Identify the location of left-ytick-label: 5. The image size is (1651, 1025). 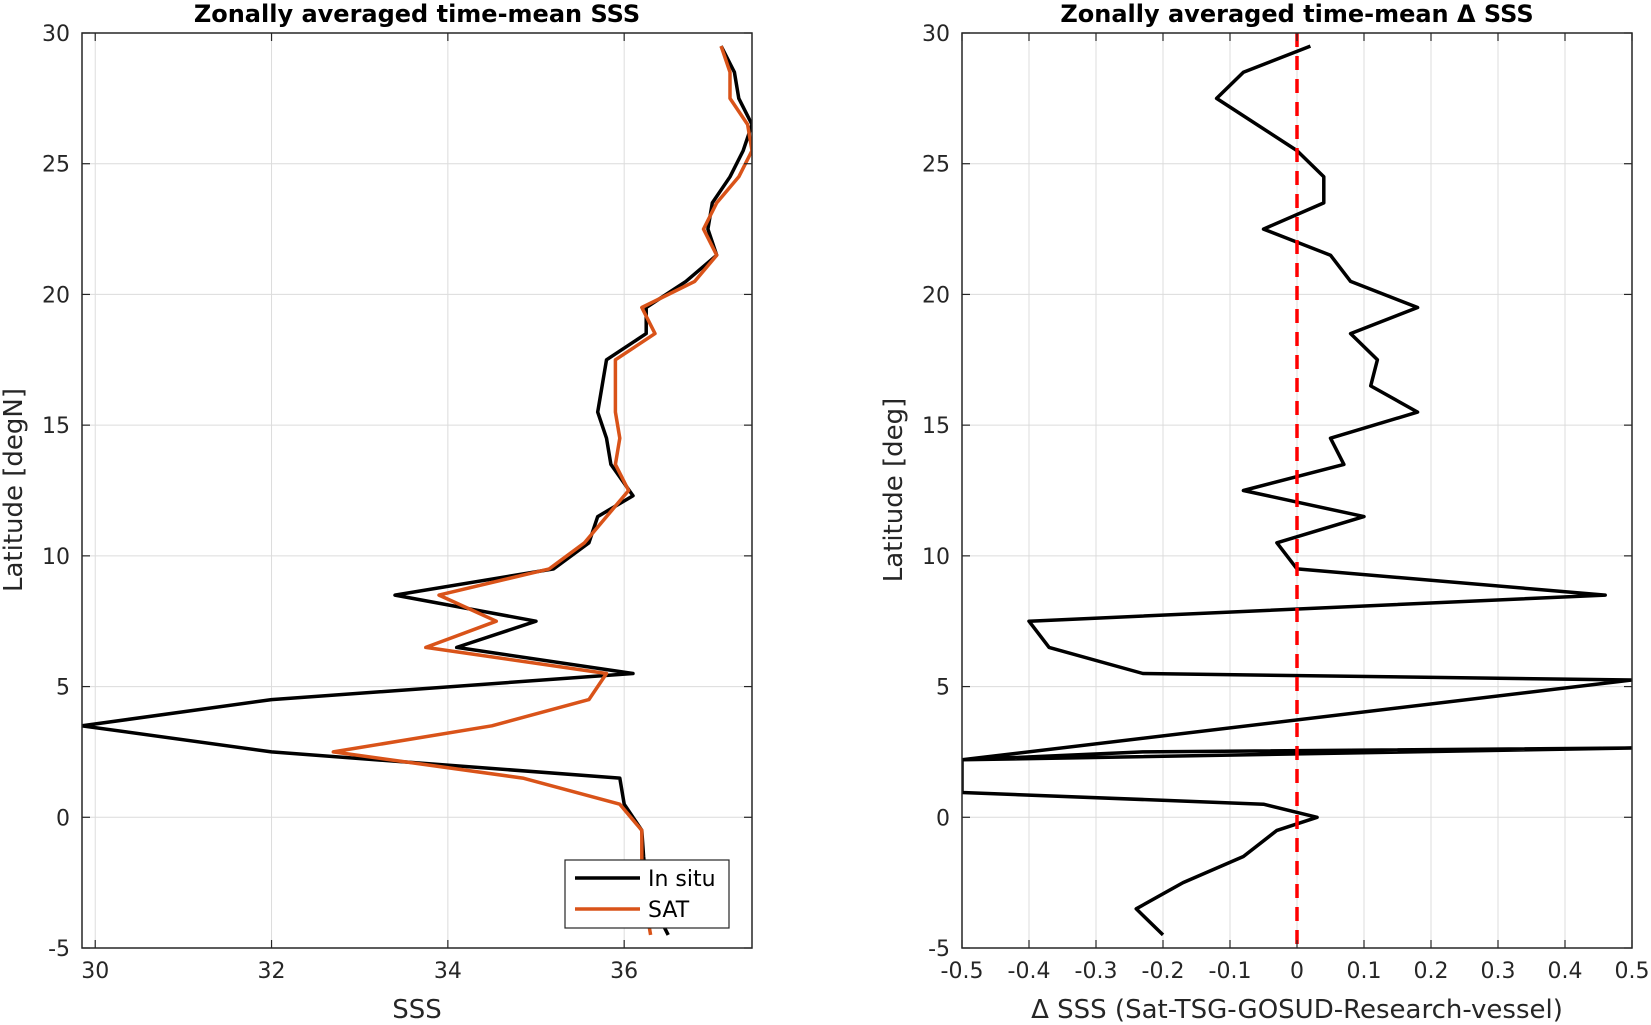
(63, 688).